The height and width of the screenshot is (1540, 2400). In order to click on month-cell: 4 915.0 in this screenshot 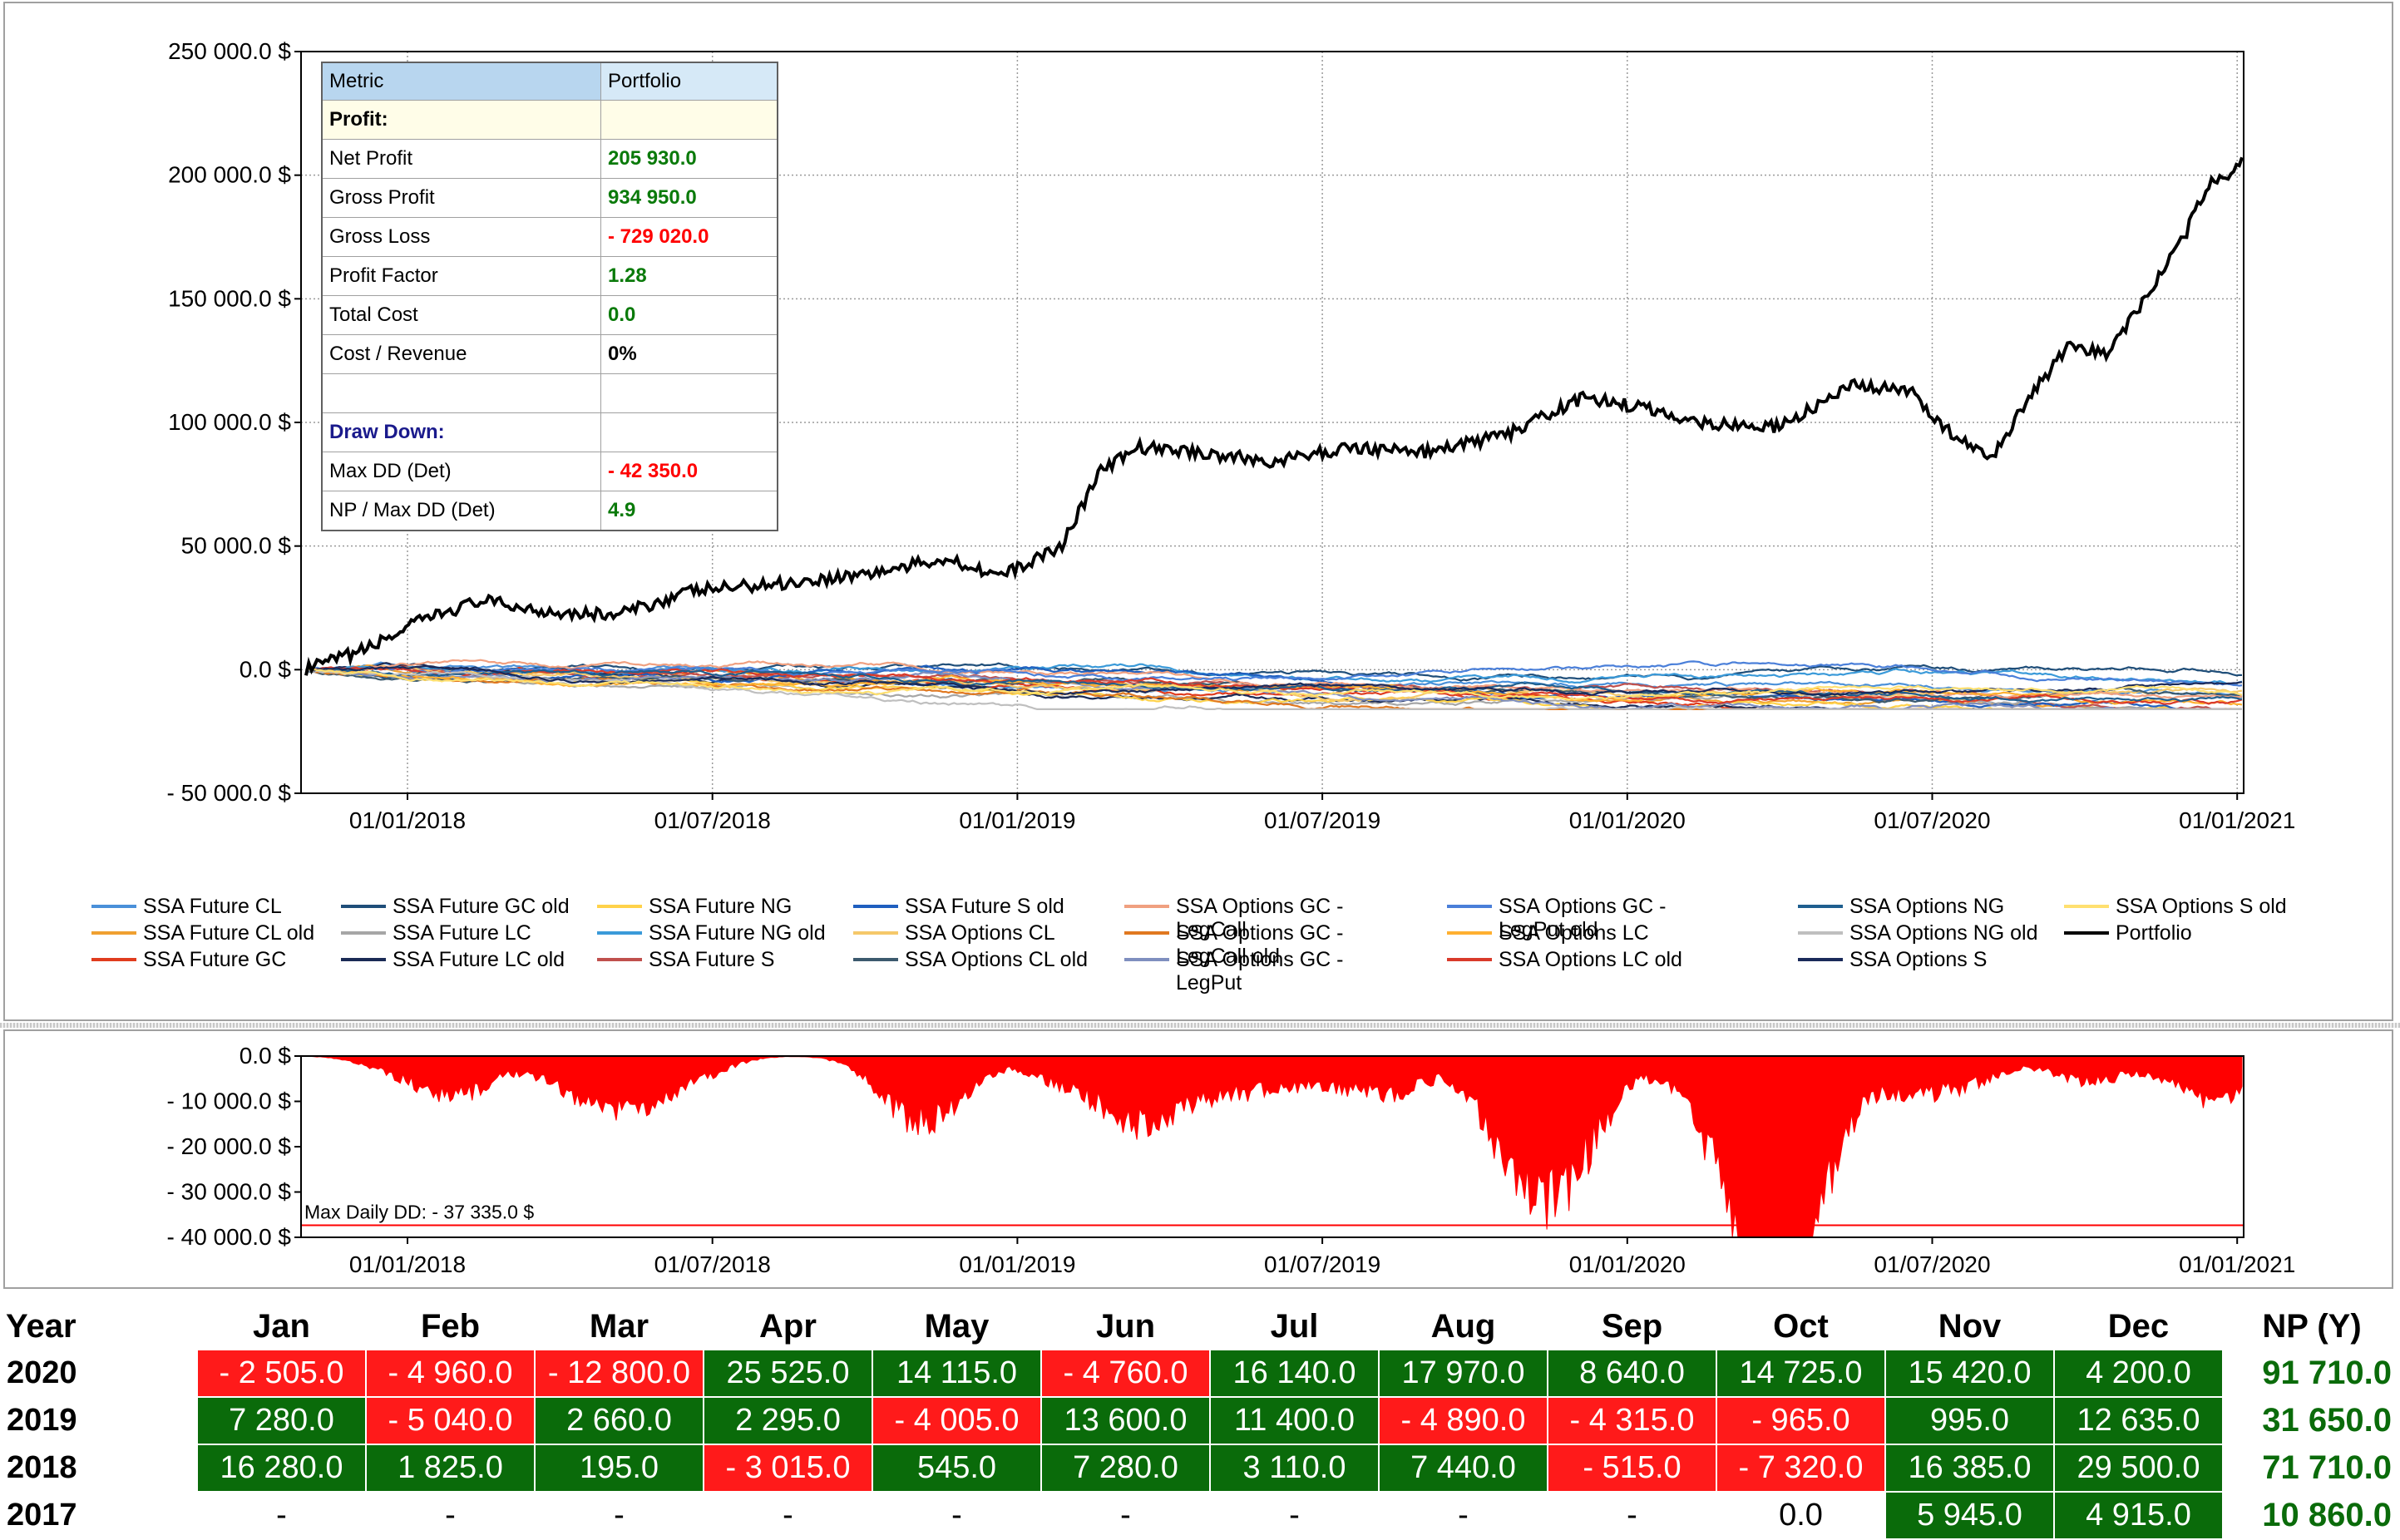, I will do `click(2138, 1516)`.